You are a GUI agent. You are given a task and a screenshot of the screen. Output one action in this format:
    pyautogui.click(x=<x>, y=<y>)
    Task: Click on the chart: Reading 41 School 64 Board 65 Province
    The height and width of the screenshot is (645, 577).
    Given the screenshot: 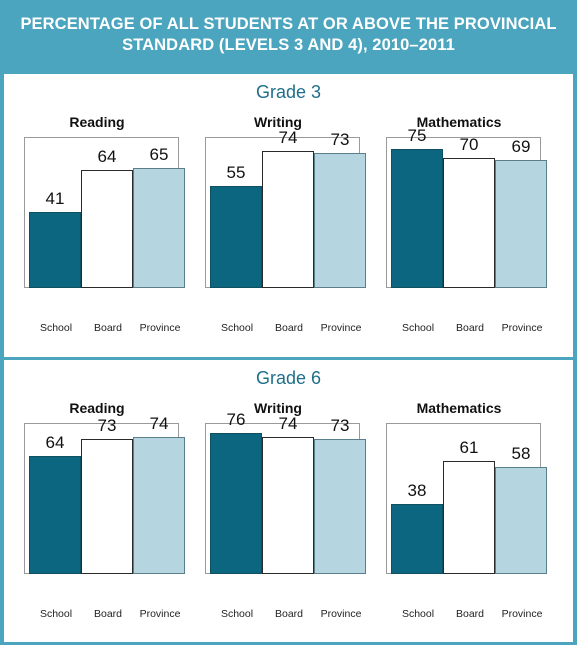 What is the action you would take?
    pyautogui.click(x=100, y=215)
    